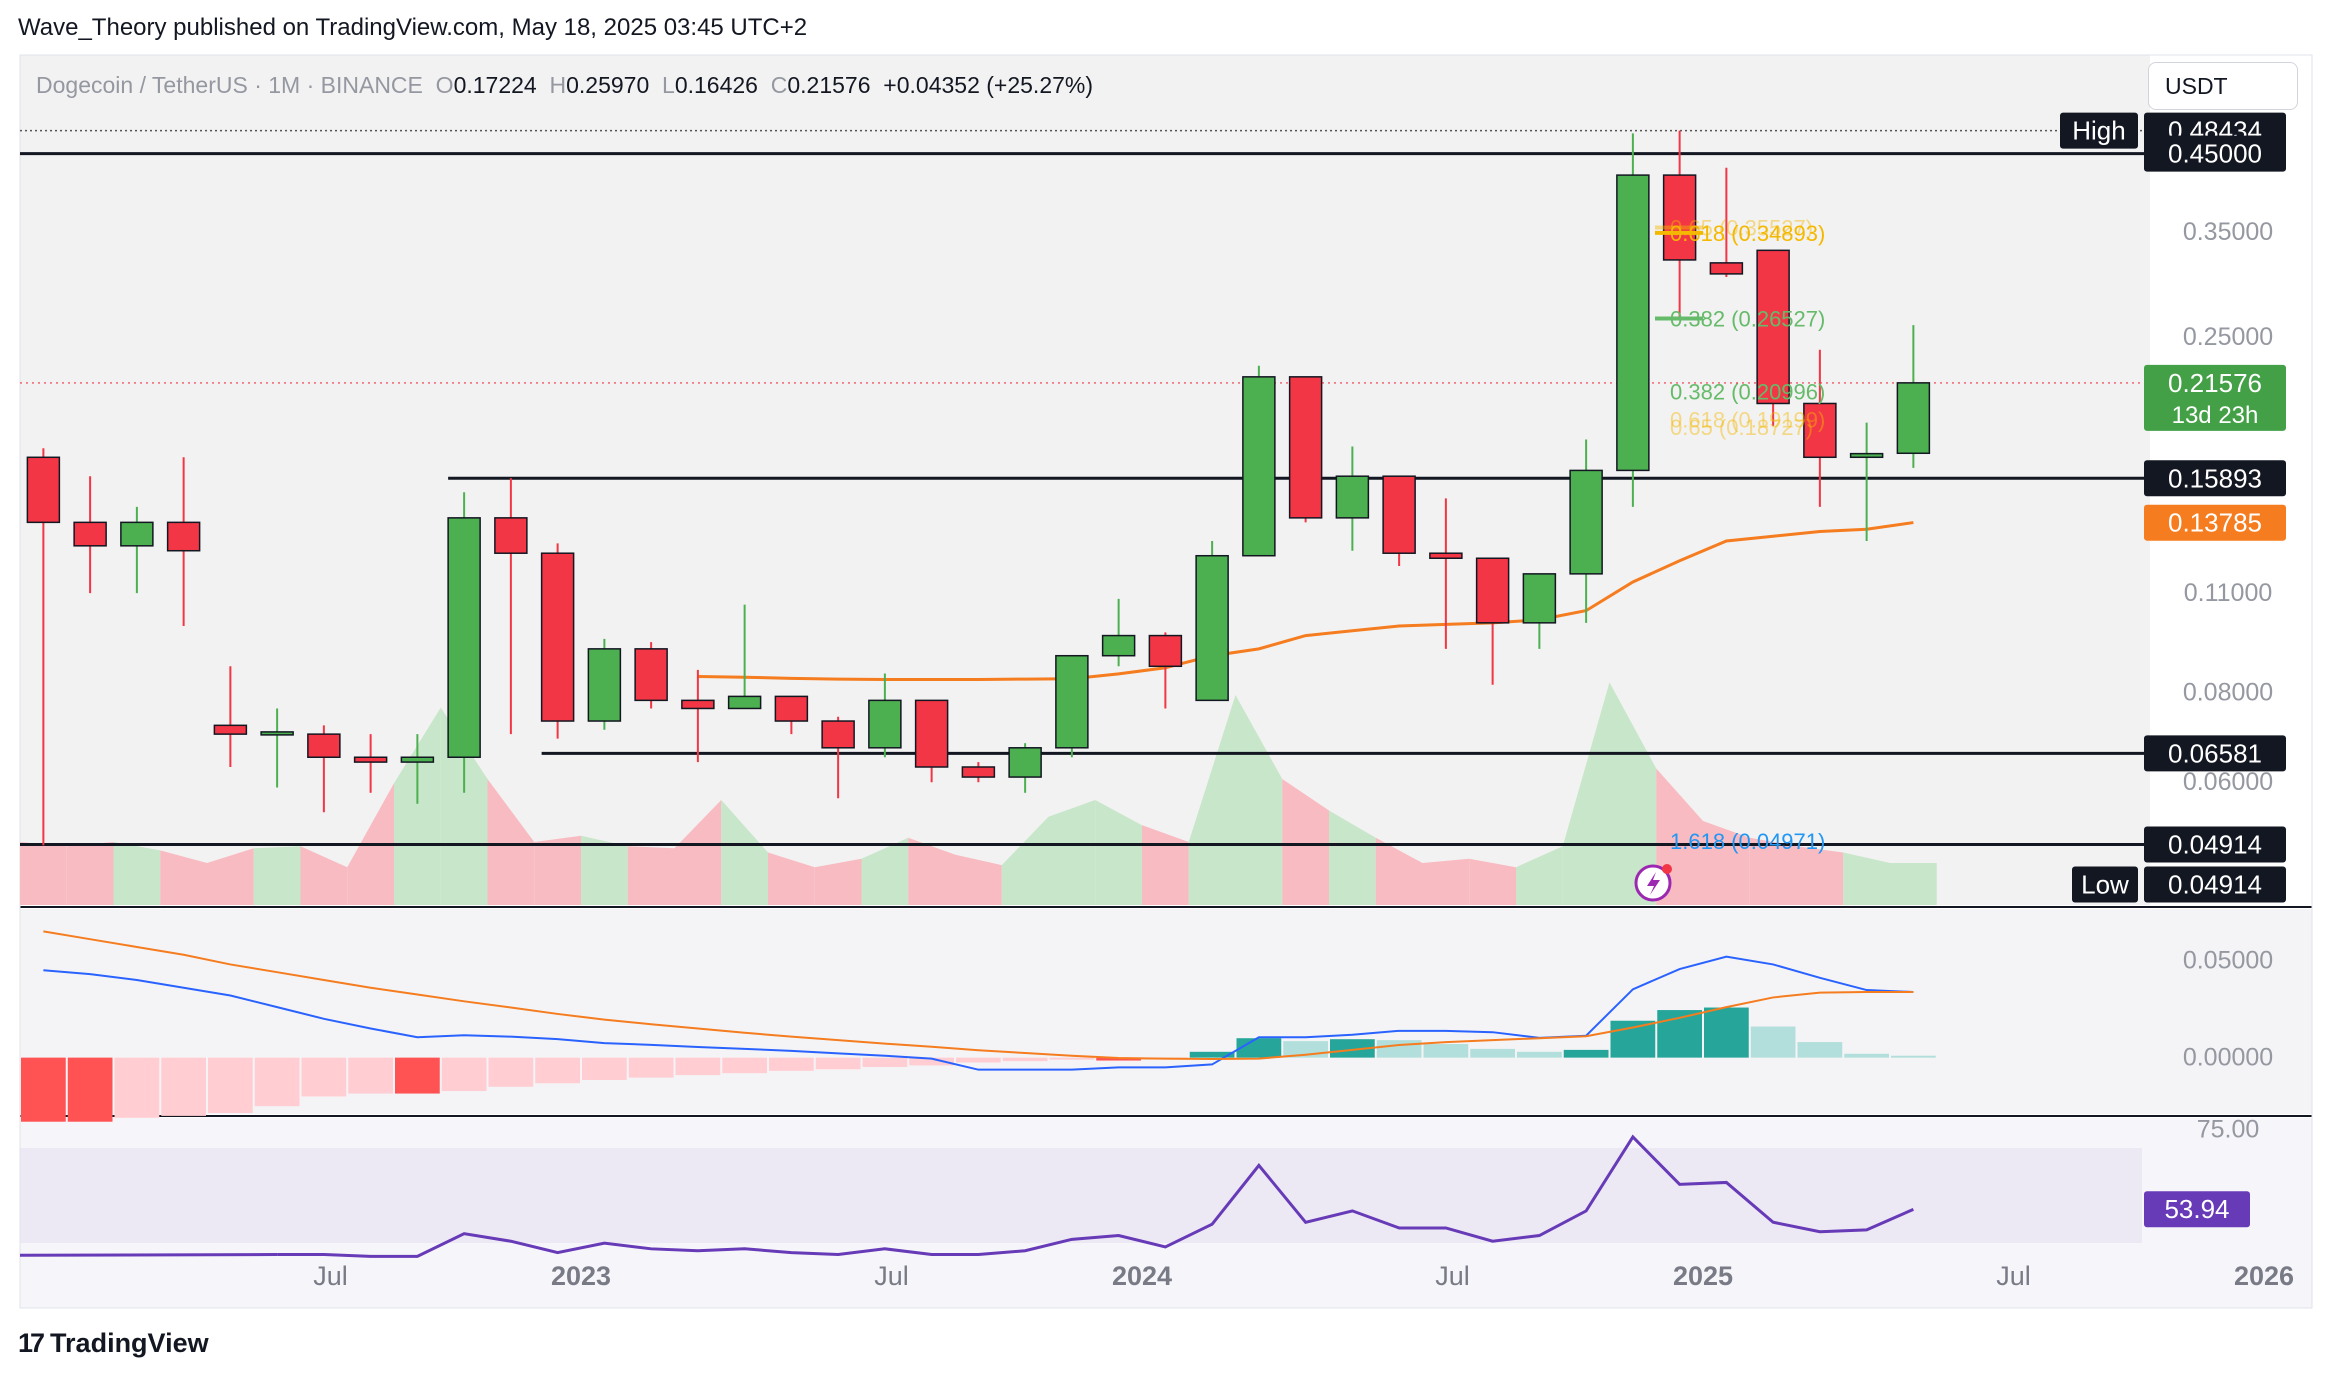  Describe the element at coordinates (2223, 86) in the screenshot. I see `currency-button: USDT` at that location.